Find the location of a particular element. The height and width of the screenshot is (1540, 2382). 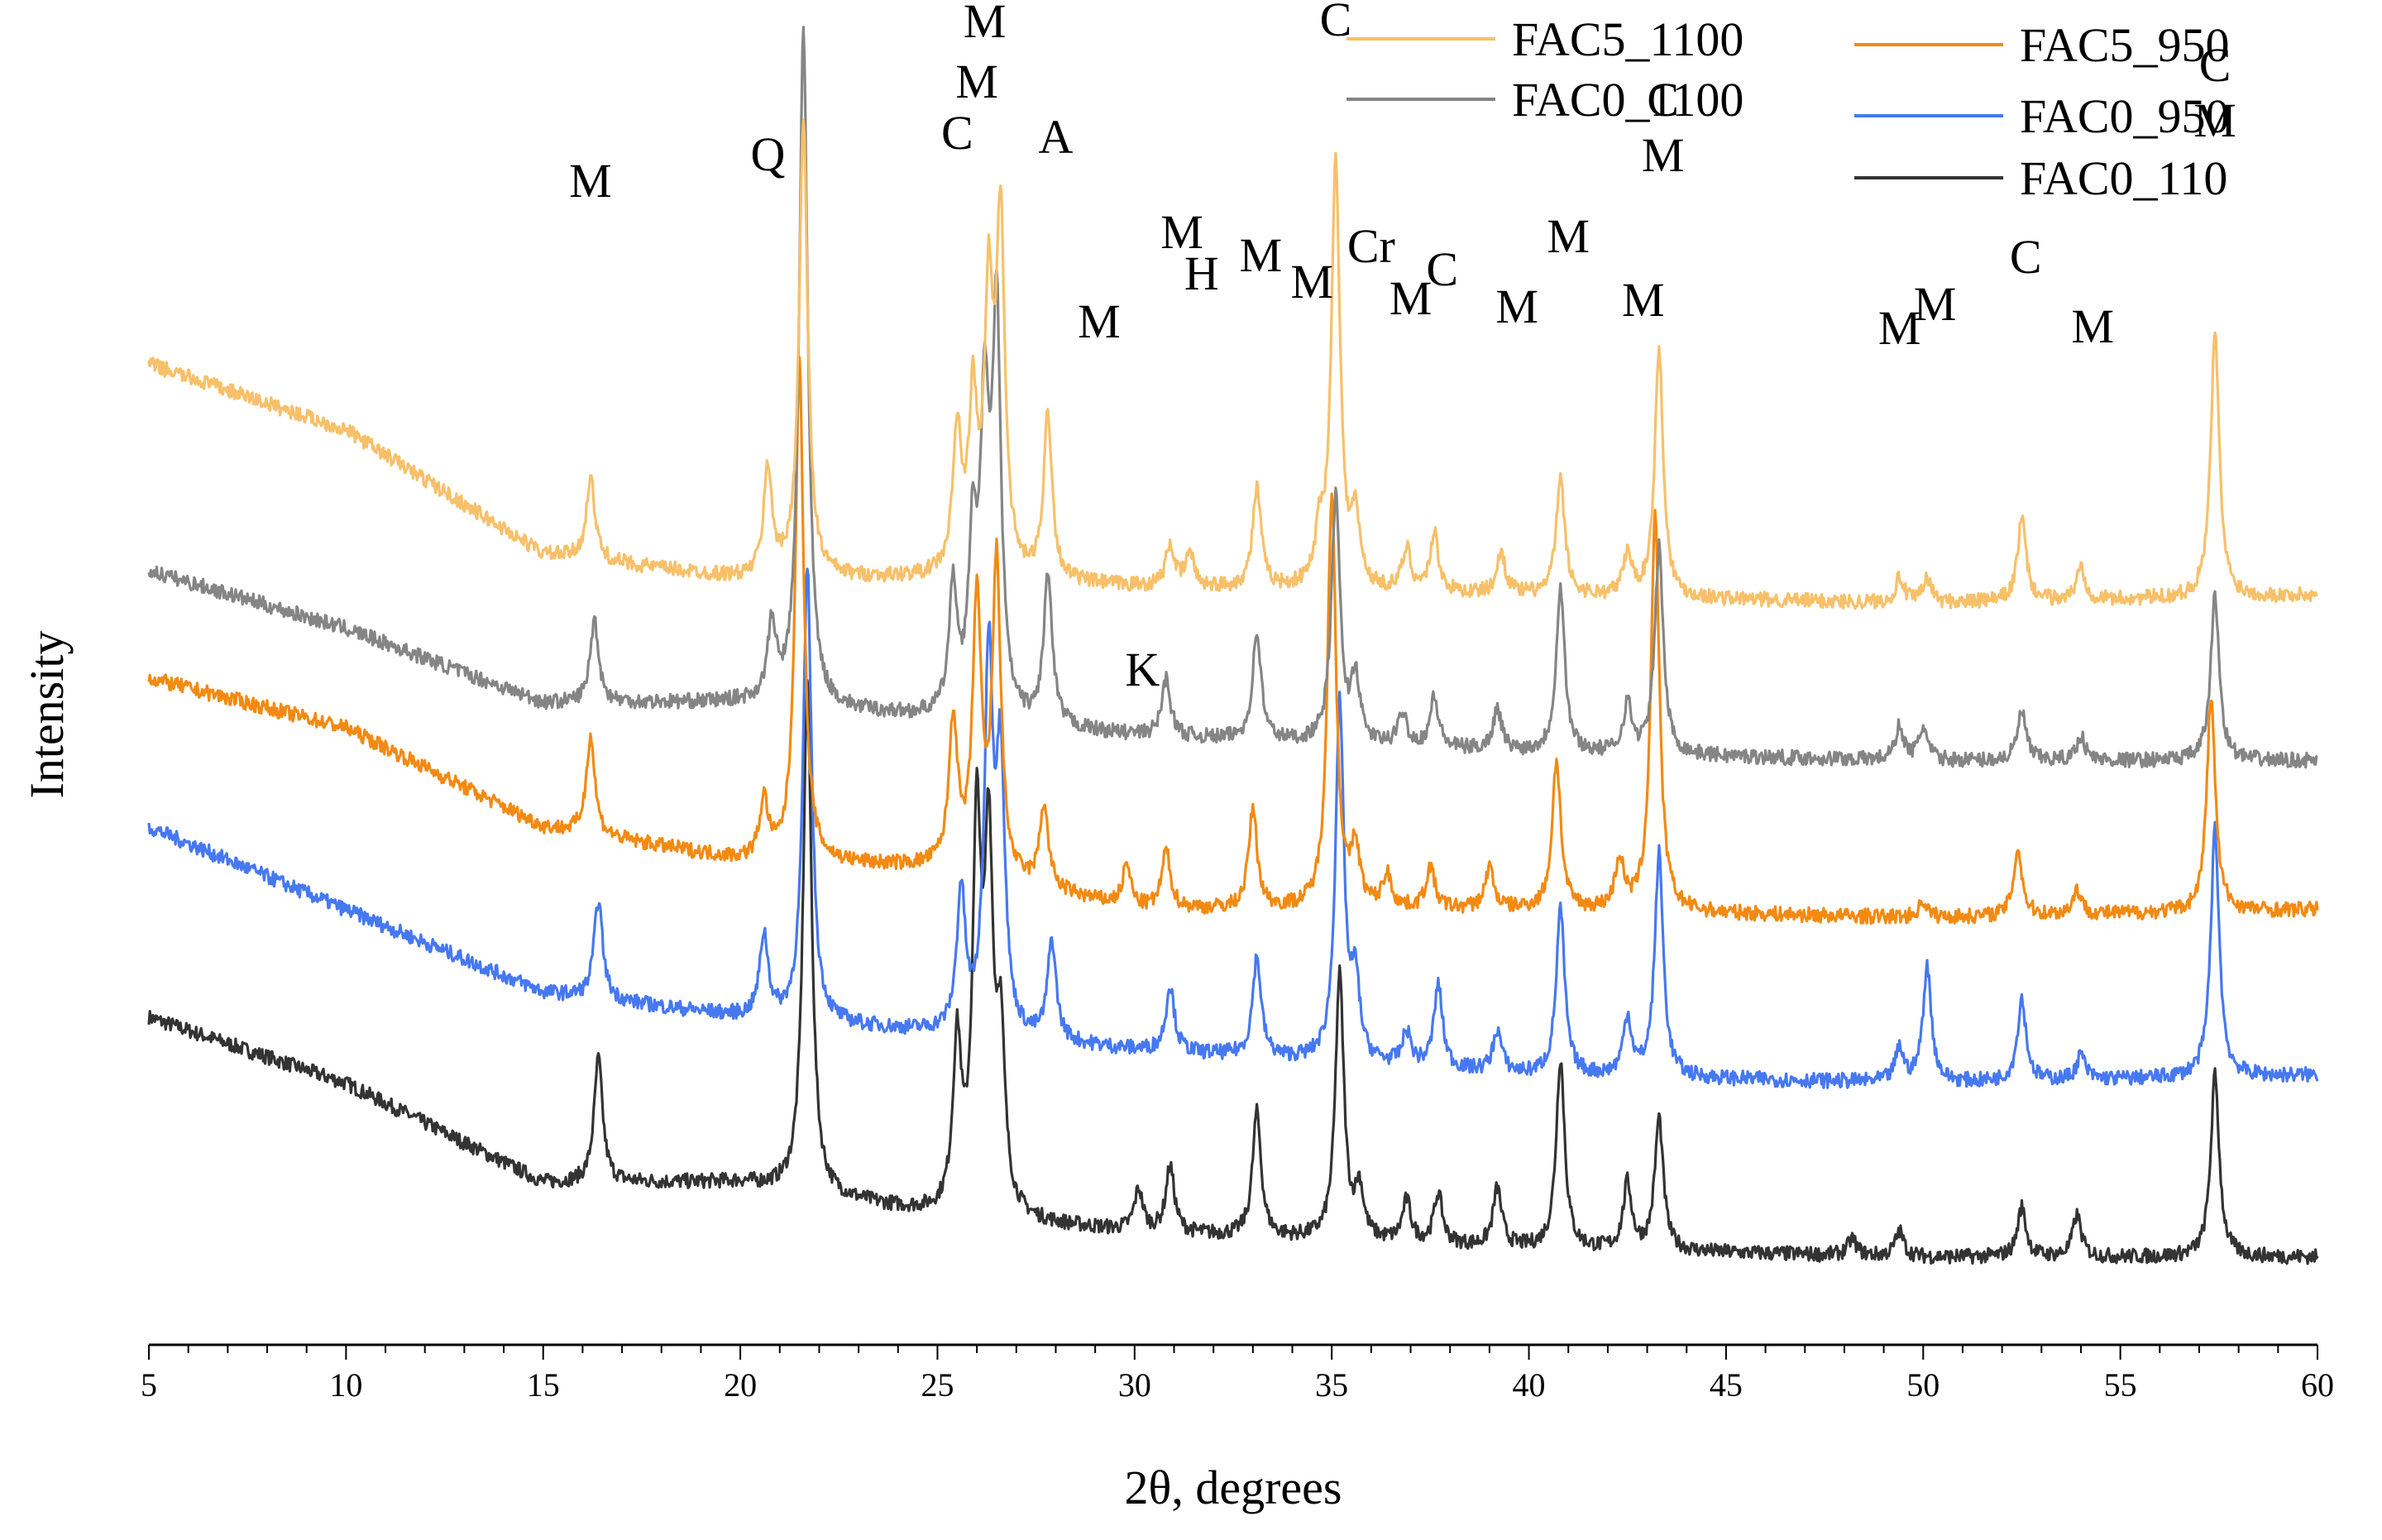

legend-item: FAC0_1100 is located at coordinates (1545, 100).